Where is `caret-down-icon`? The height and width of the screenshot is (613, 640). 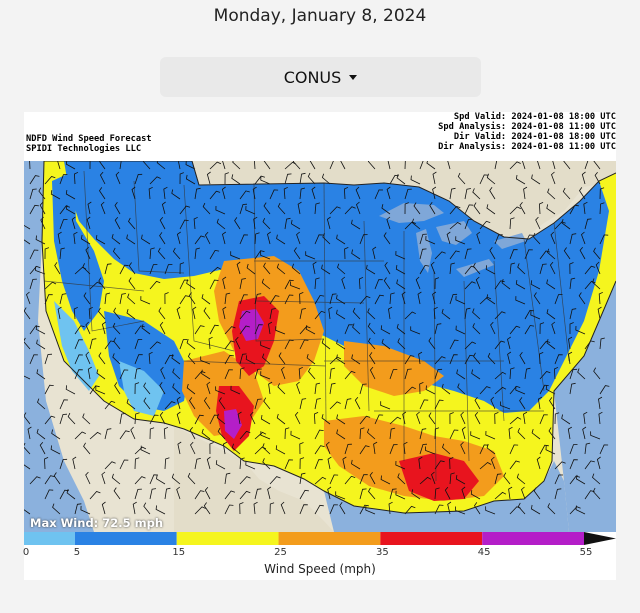 caret-down-icon is located at coordinates (353, 77).